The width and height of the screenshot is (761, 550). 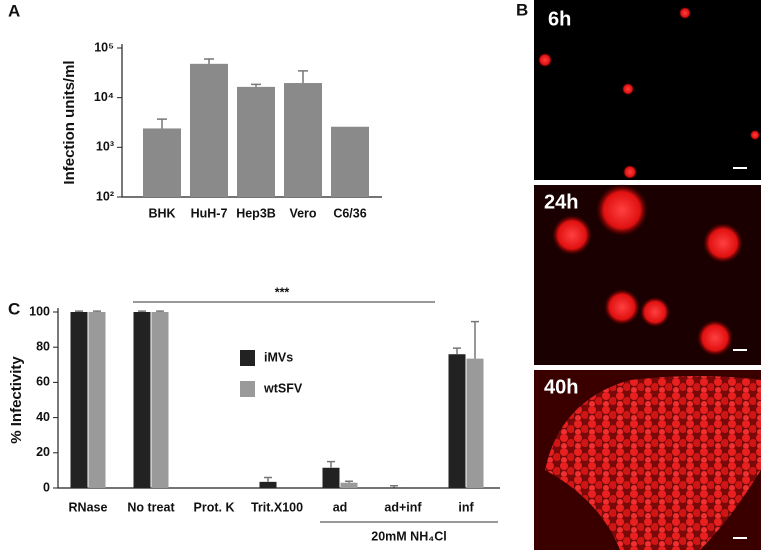 What do you see at coordinates (522, 9) in the screenshot?
I see `panel-label: B` at bounding box center [522, 9].